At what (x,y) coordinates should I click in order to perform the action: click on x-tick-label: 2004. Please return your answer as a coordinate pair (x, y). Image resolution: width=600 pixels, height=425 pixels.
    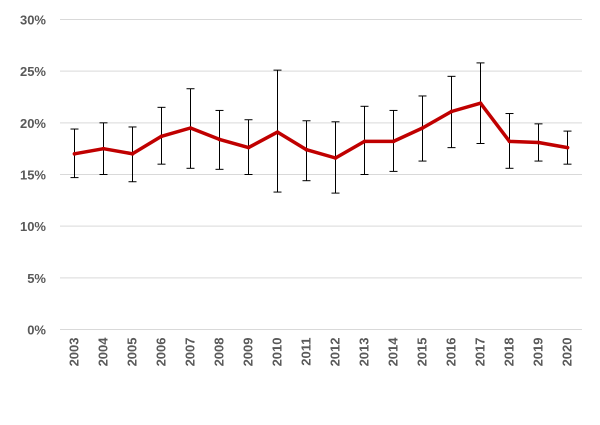
    Looking at the image, I should click on (103, 352).